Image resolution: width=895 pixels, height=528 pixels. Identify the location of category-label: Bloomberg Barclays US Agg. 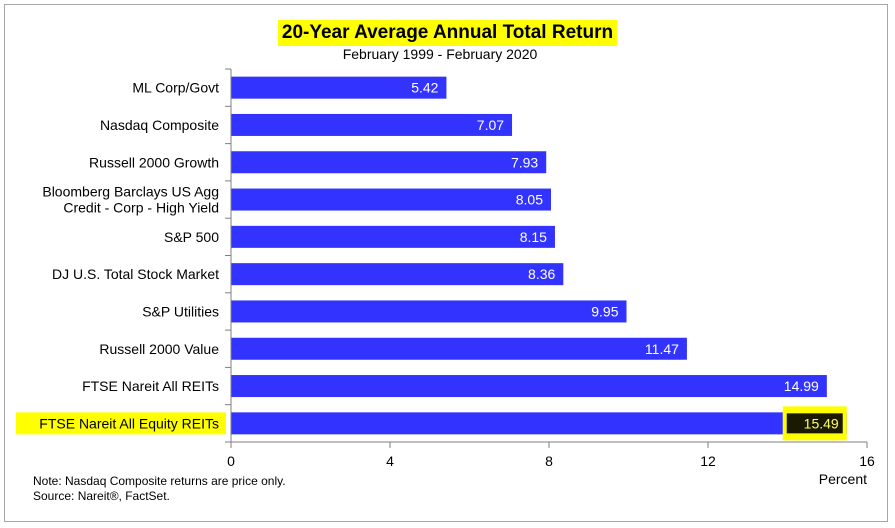
(130, 192).